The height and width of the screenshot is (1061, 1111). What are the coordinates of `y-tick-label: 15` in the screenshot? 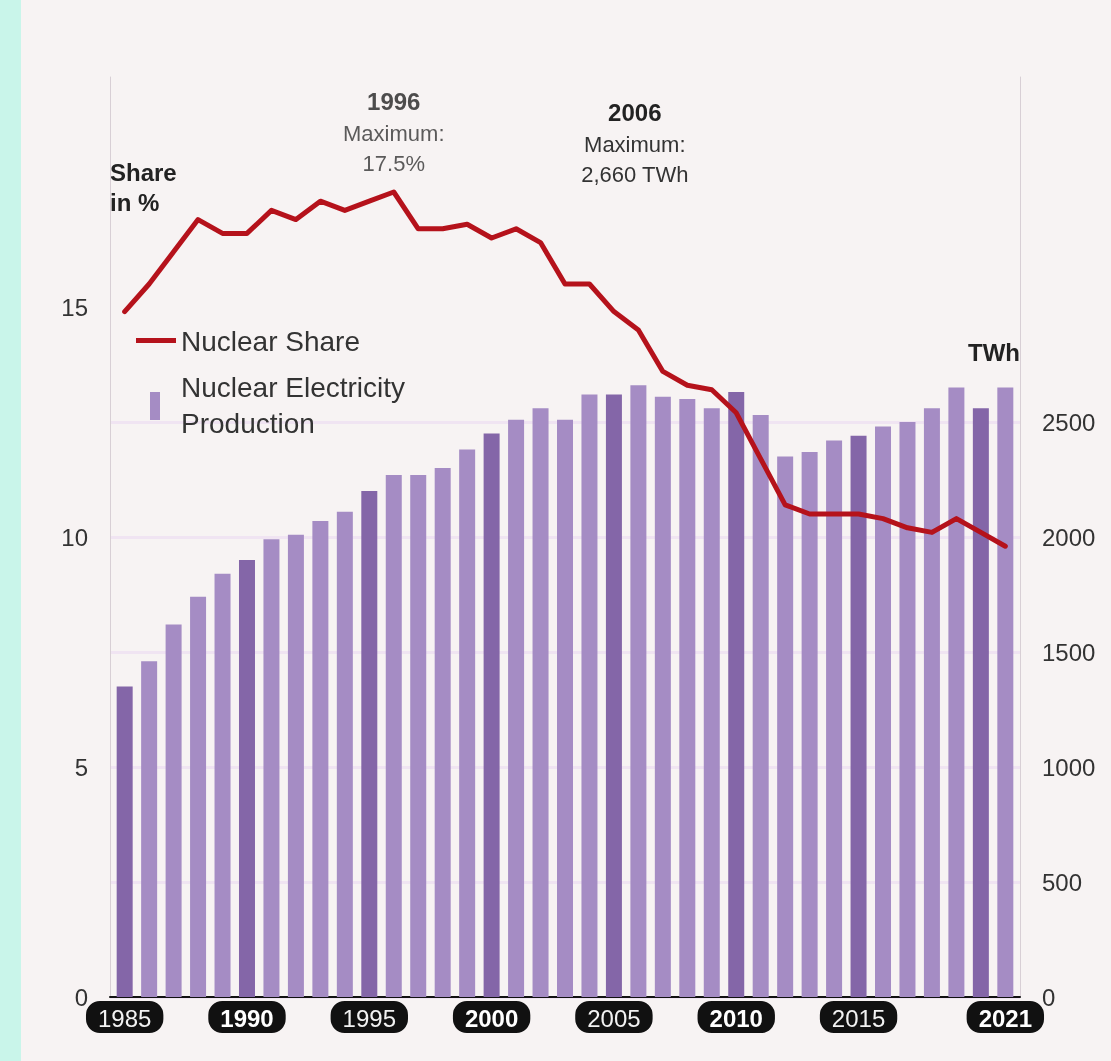 It's located at (74, 307).